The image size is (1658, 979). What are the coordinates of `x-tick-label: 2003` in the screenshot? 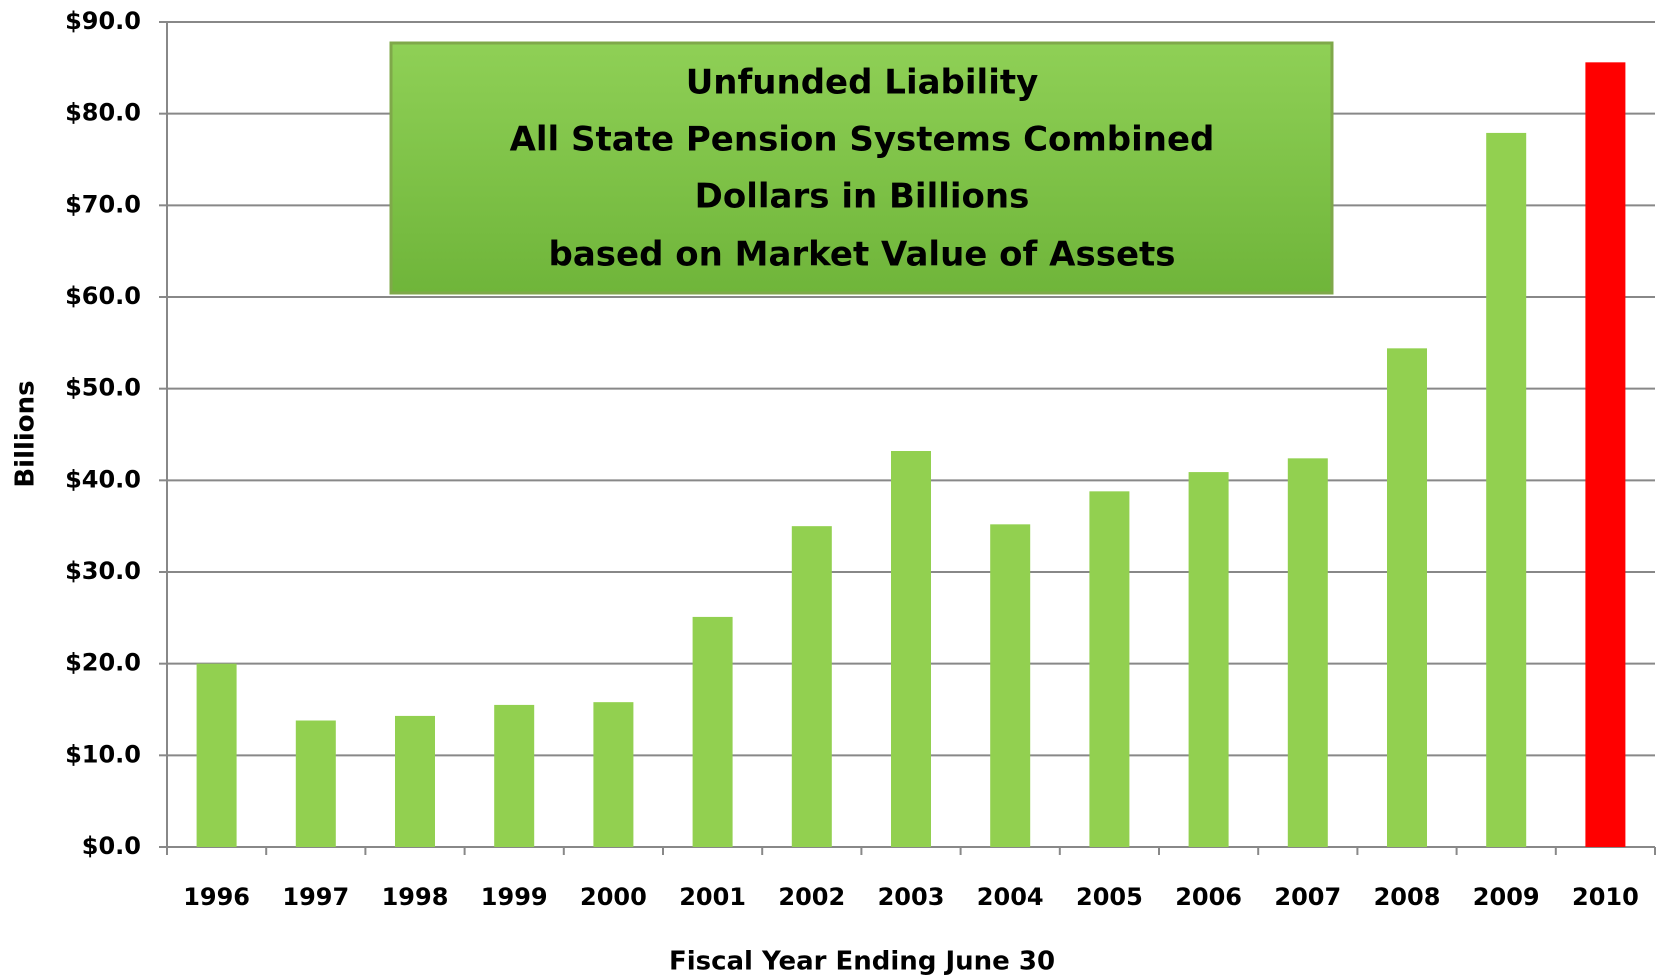 It's located at (911, 897).